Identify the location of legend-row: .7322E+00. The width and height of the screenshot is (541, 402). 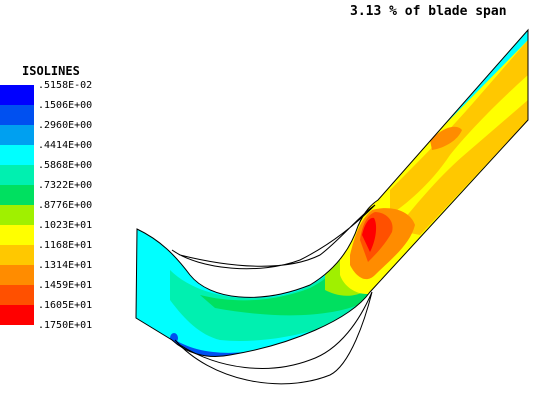
(65, 192).